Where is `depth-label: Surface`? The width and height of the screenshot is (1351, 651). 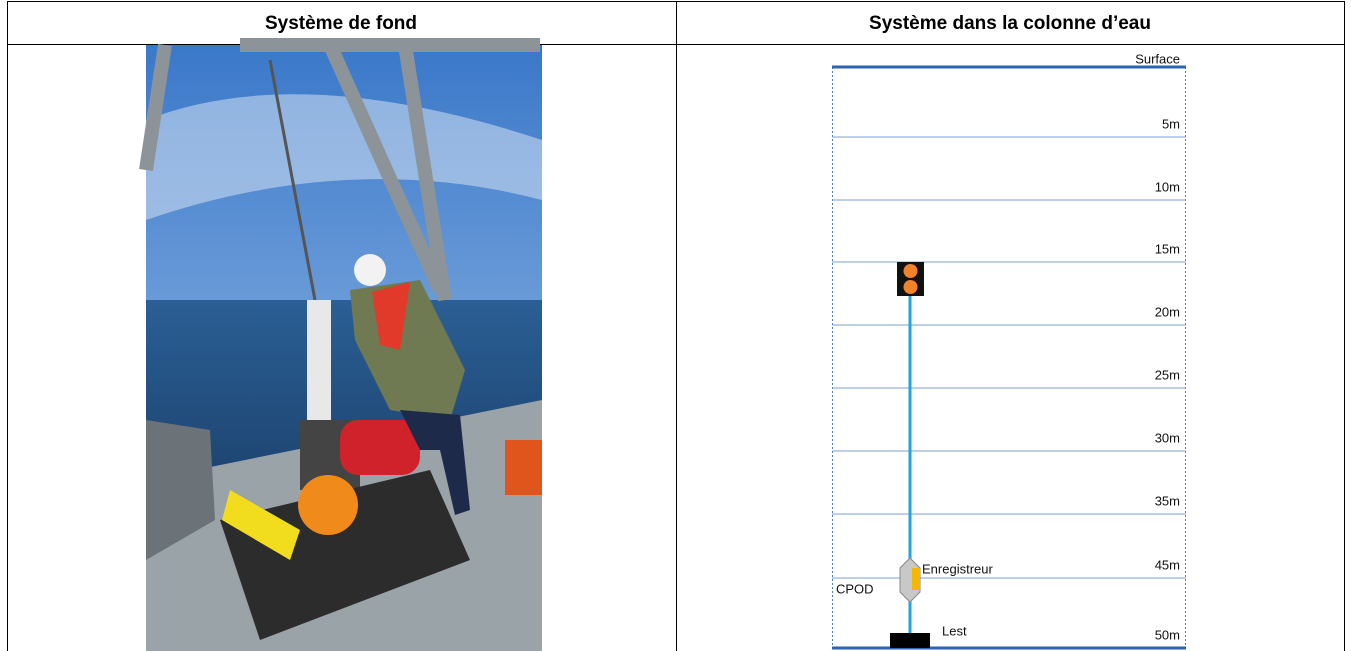
depth-label: Surface is located at coordinates (1157, 58).